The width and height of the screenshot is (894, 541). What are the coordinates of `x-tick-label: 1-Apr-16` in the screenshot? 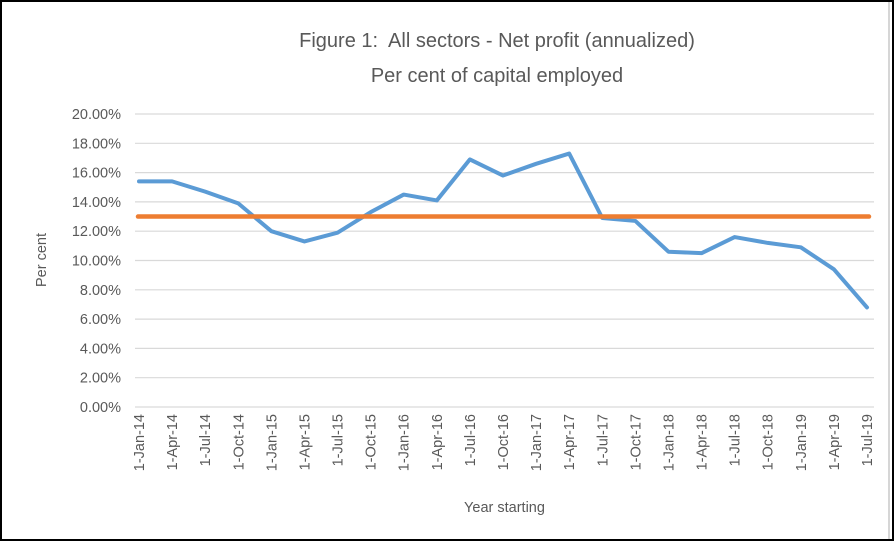 It's located at (438, 442).